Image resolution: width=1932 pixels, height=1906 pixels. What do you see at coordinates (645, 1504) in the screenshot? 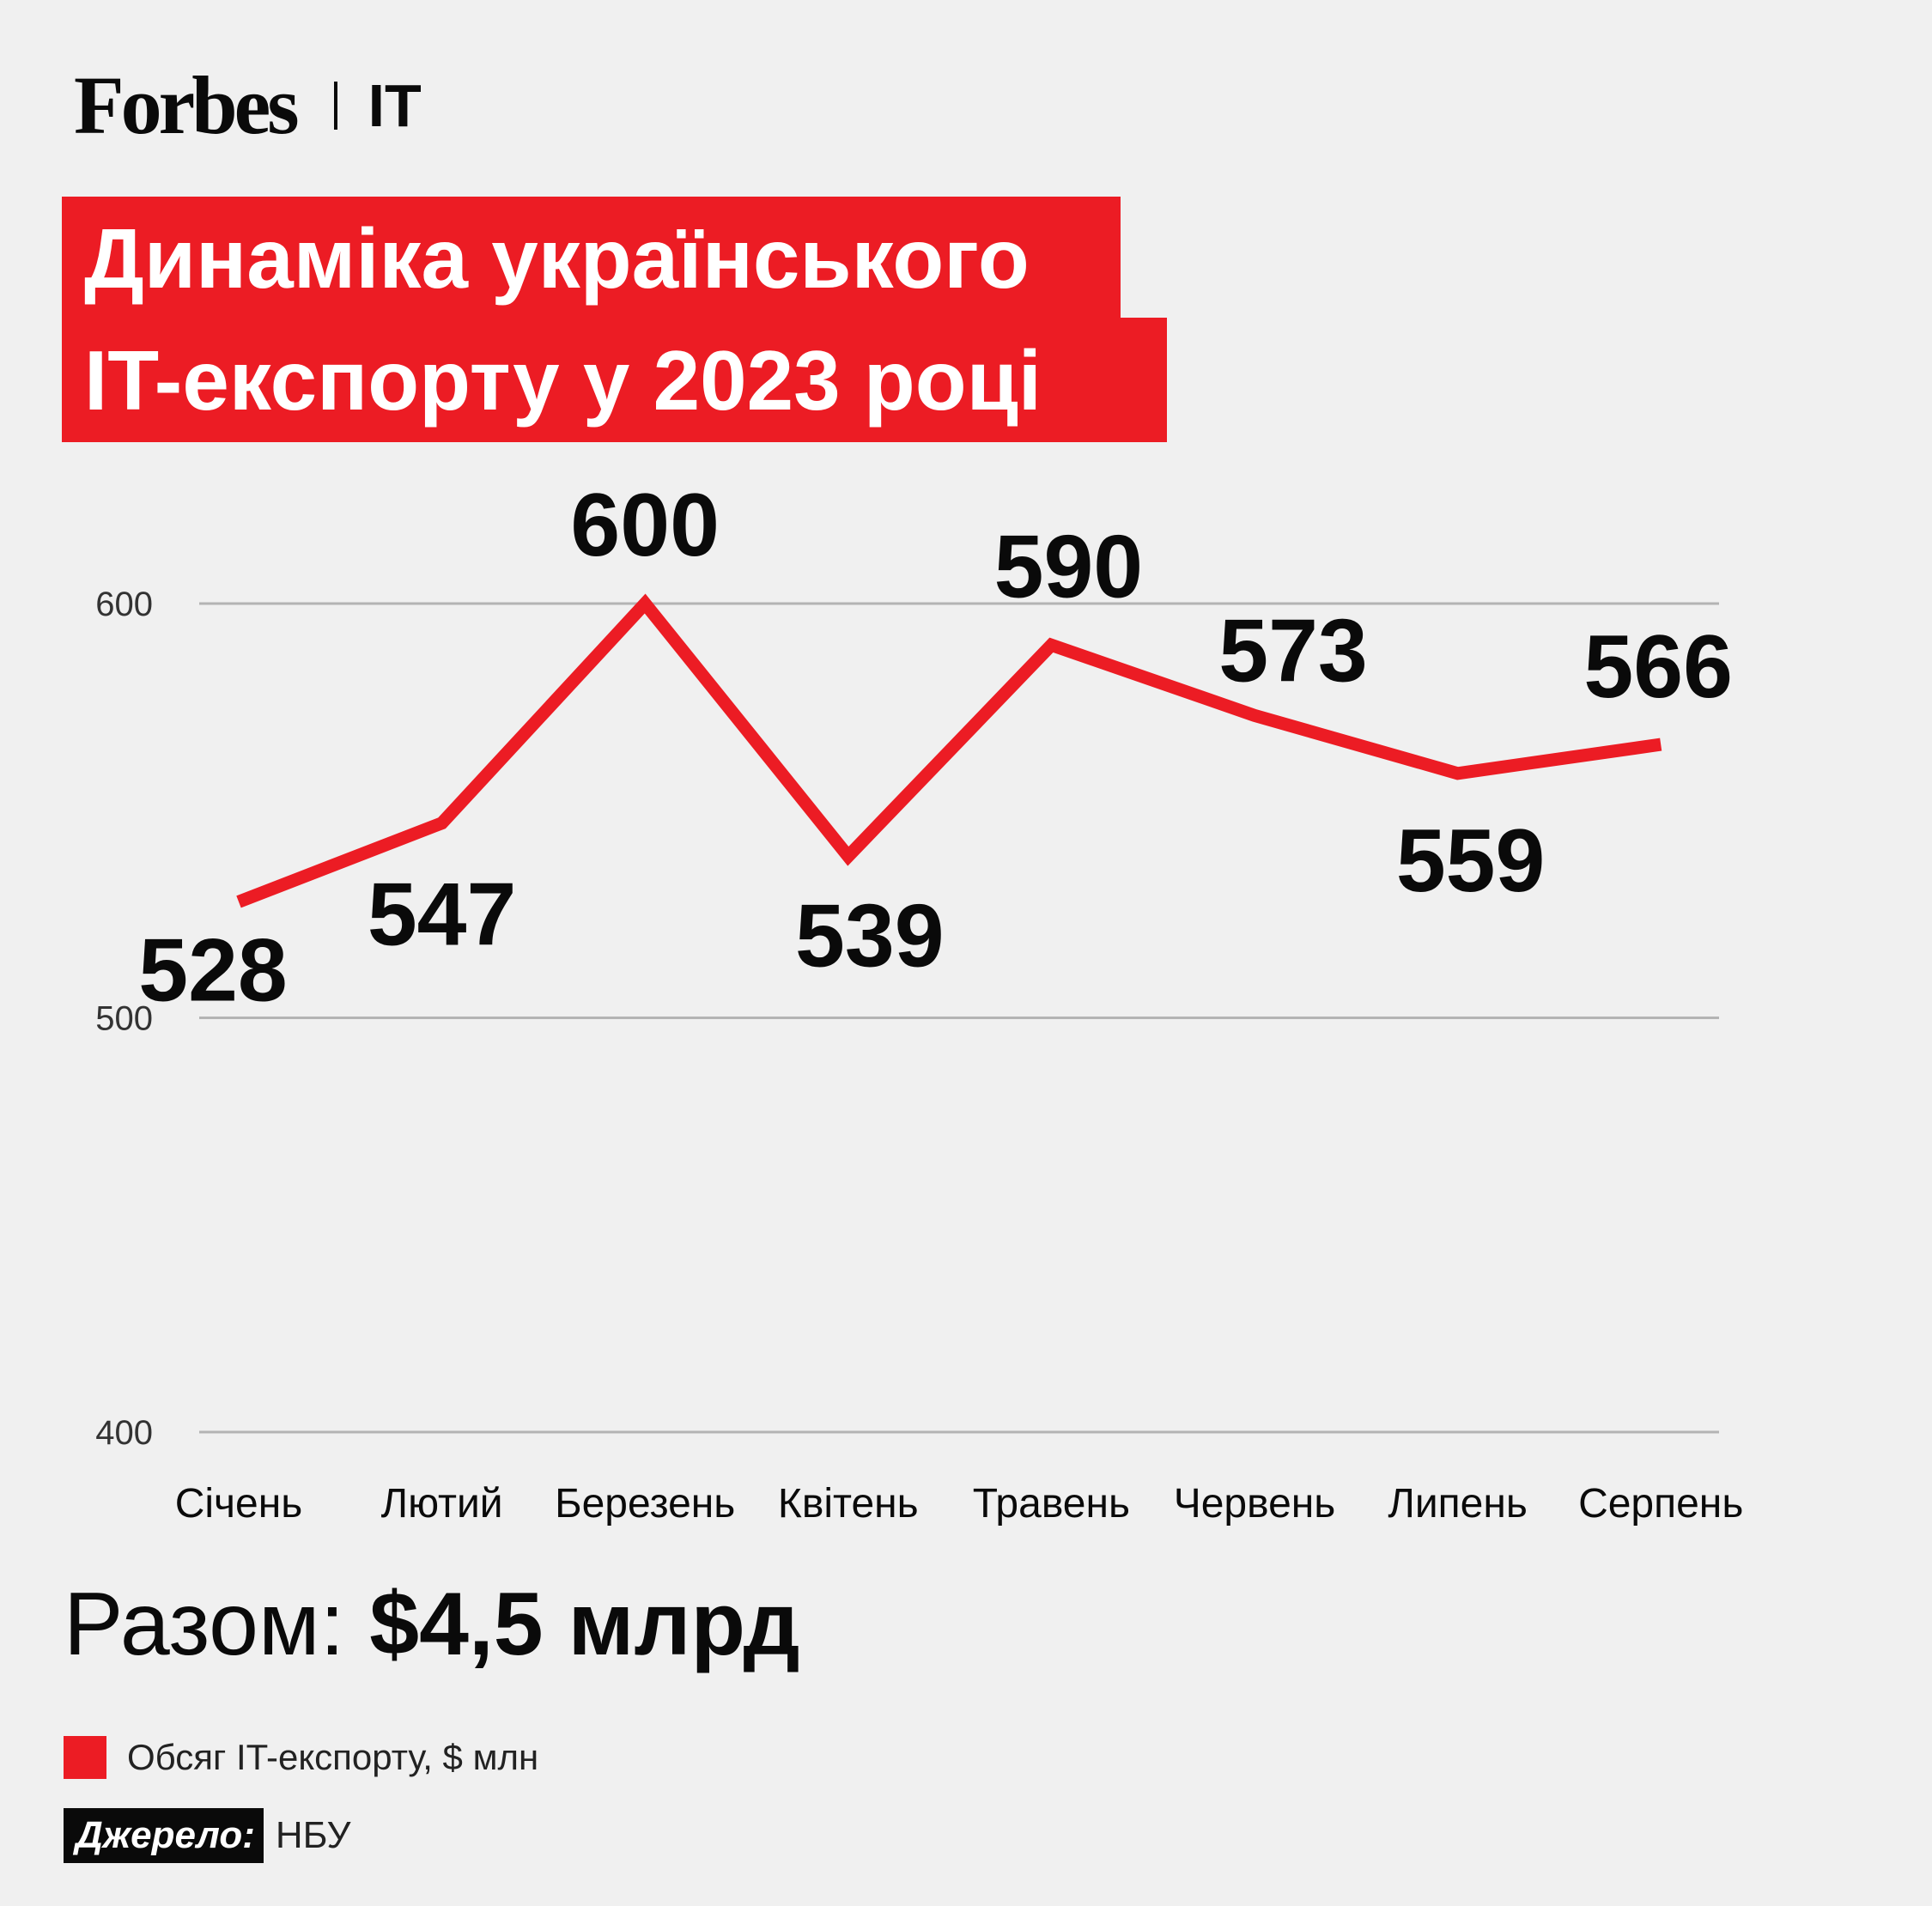
I see `x-tick-label-3: Березень` at bounding box center [645, 1504].